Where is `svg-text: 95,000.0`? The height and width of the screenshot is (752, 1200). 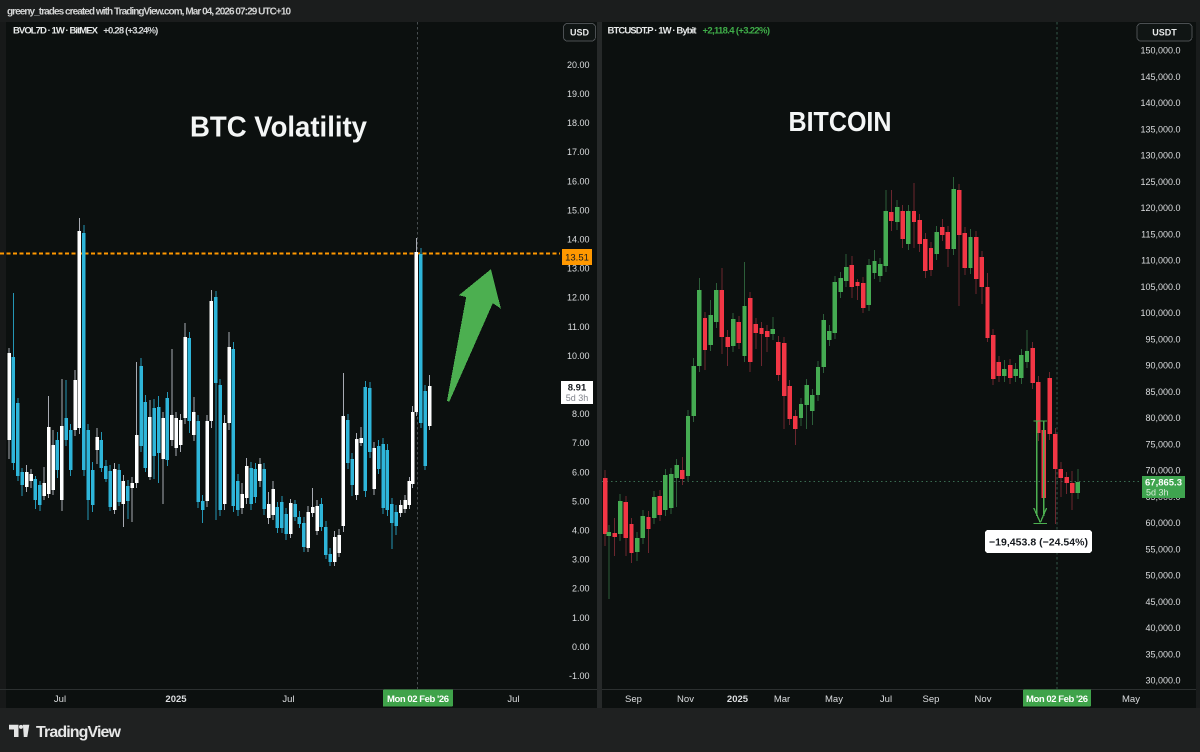
svg-text: 95,000.0 is located at coordinates (1162, 339).